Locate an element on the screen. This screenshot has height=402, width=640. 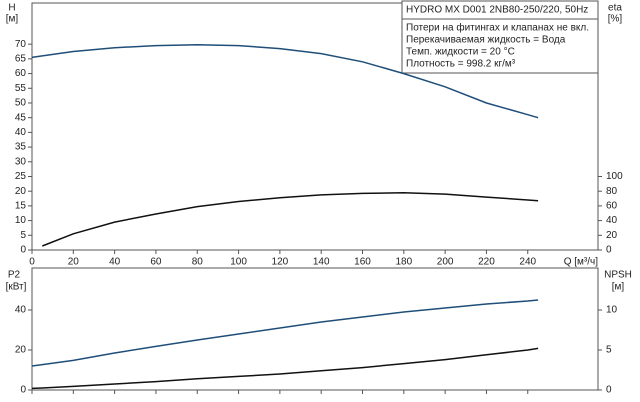
y-tick-label: 25 is located at coordinates (21, 176).